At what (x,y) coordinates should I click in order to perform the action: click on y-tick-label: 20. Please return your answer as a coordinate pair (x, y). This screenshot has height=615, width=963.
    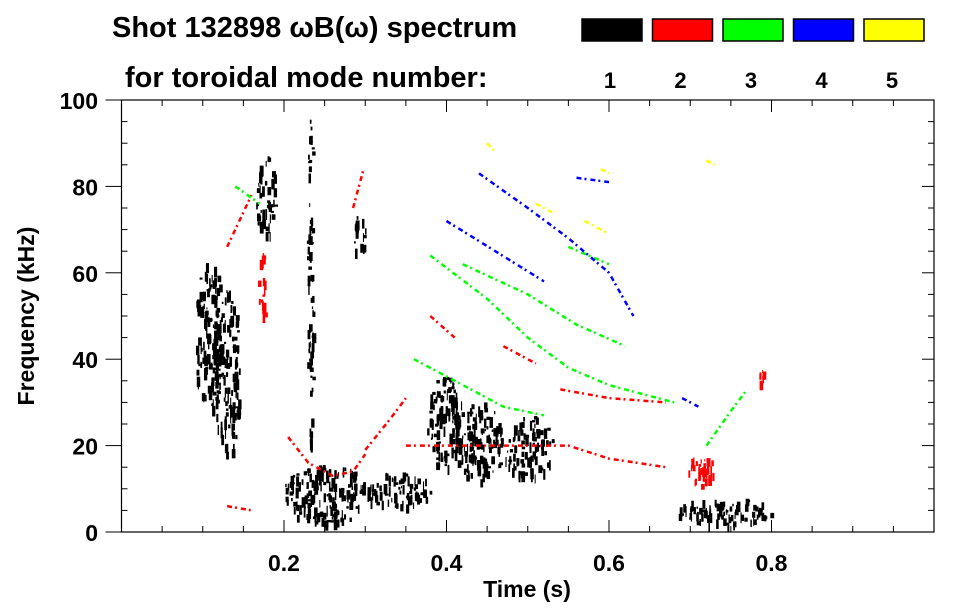
    Looking at the image, I should click on (85, 447).